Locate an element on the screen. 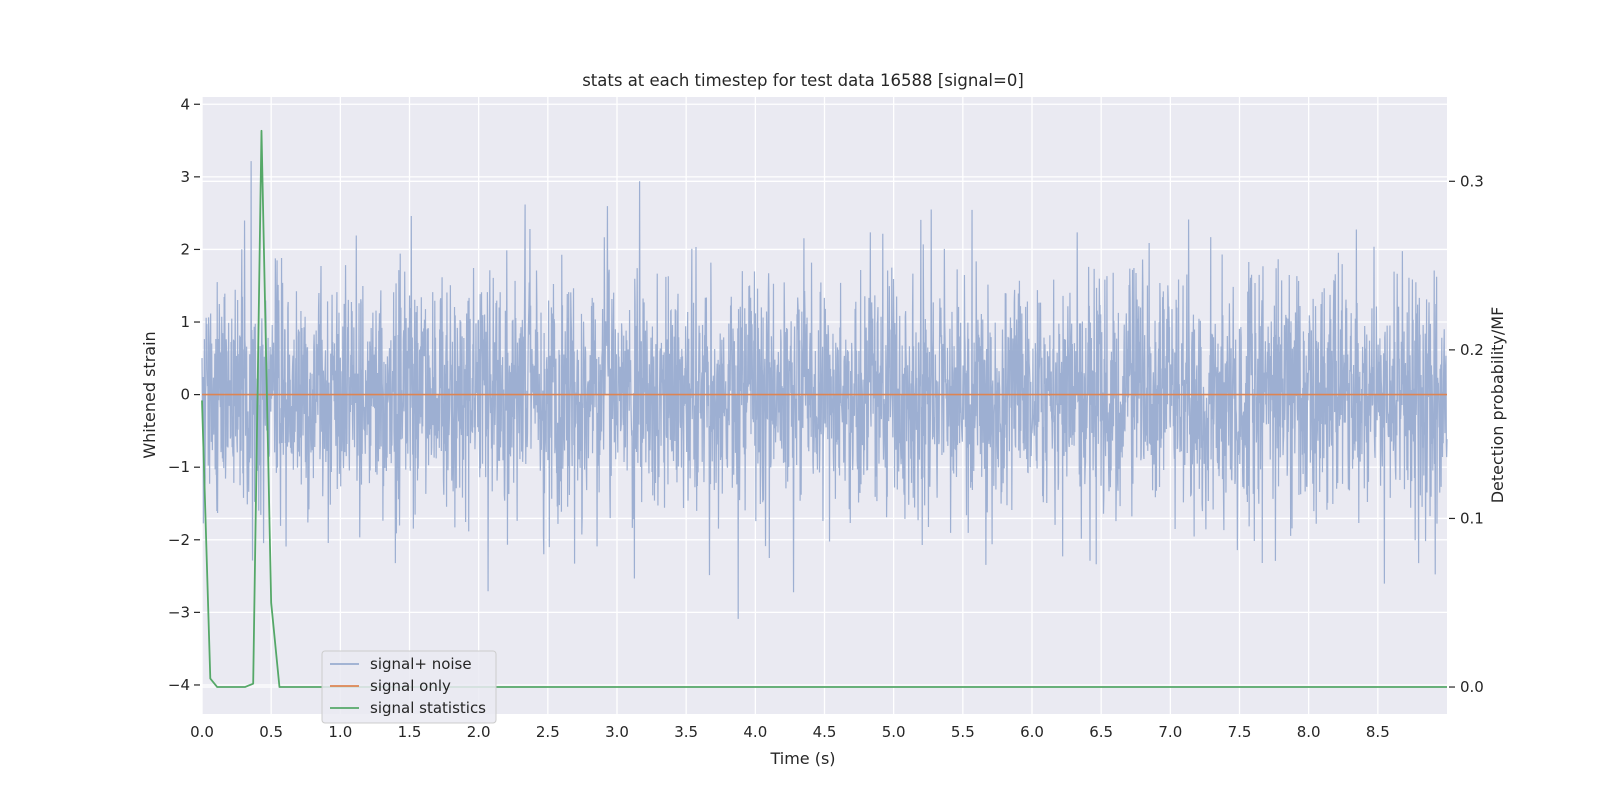 The image size is (1600, 800). y-tick-label-left: 2 is located at coordinates (185, 249).